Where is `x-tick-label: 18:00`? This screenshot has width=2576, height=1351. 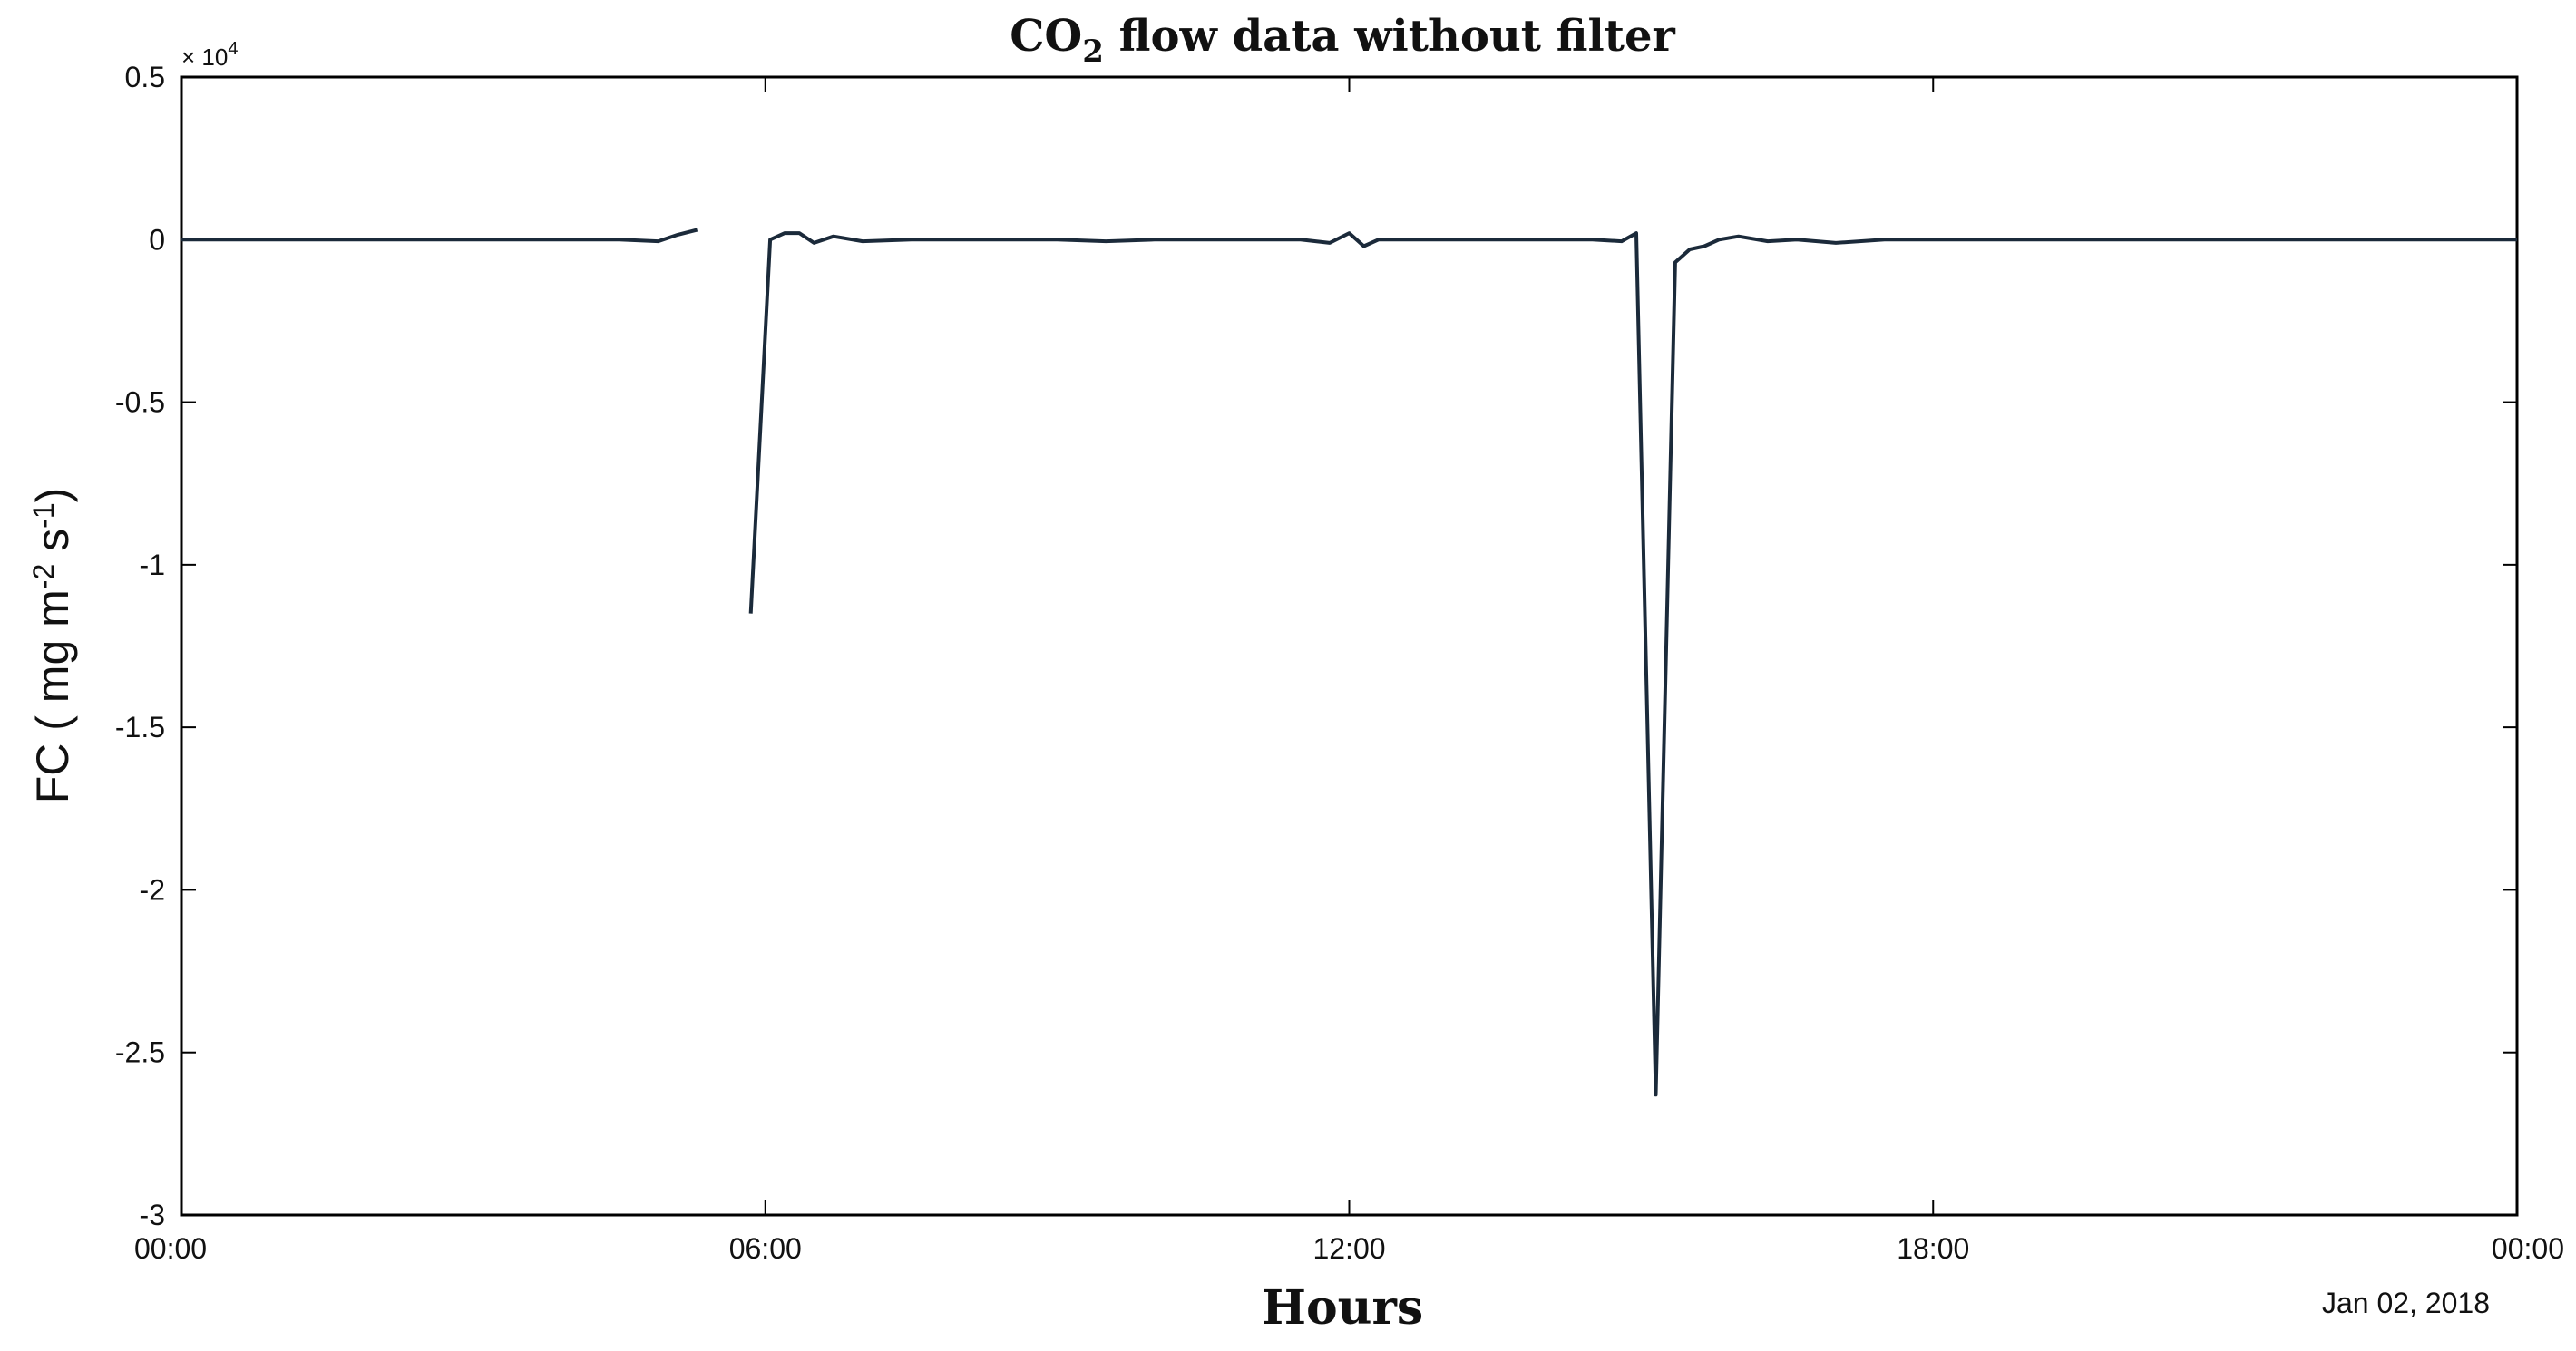
x-tick-label: 18:00 is located at coordinates (1933, 1248).